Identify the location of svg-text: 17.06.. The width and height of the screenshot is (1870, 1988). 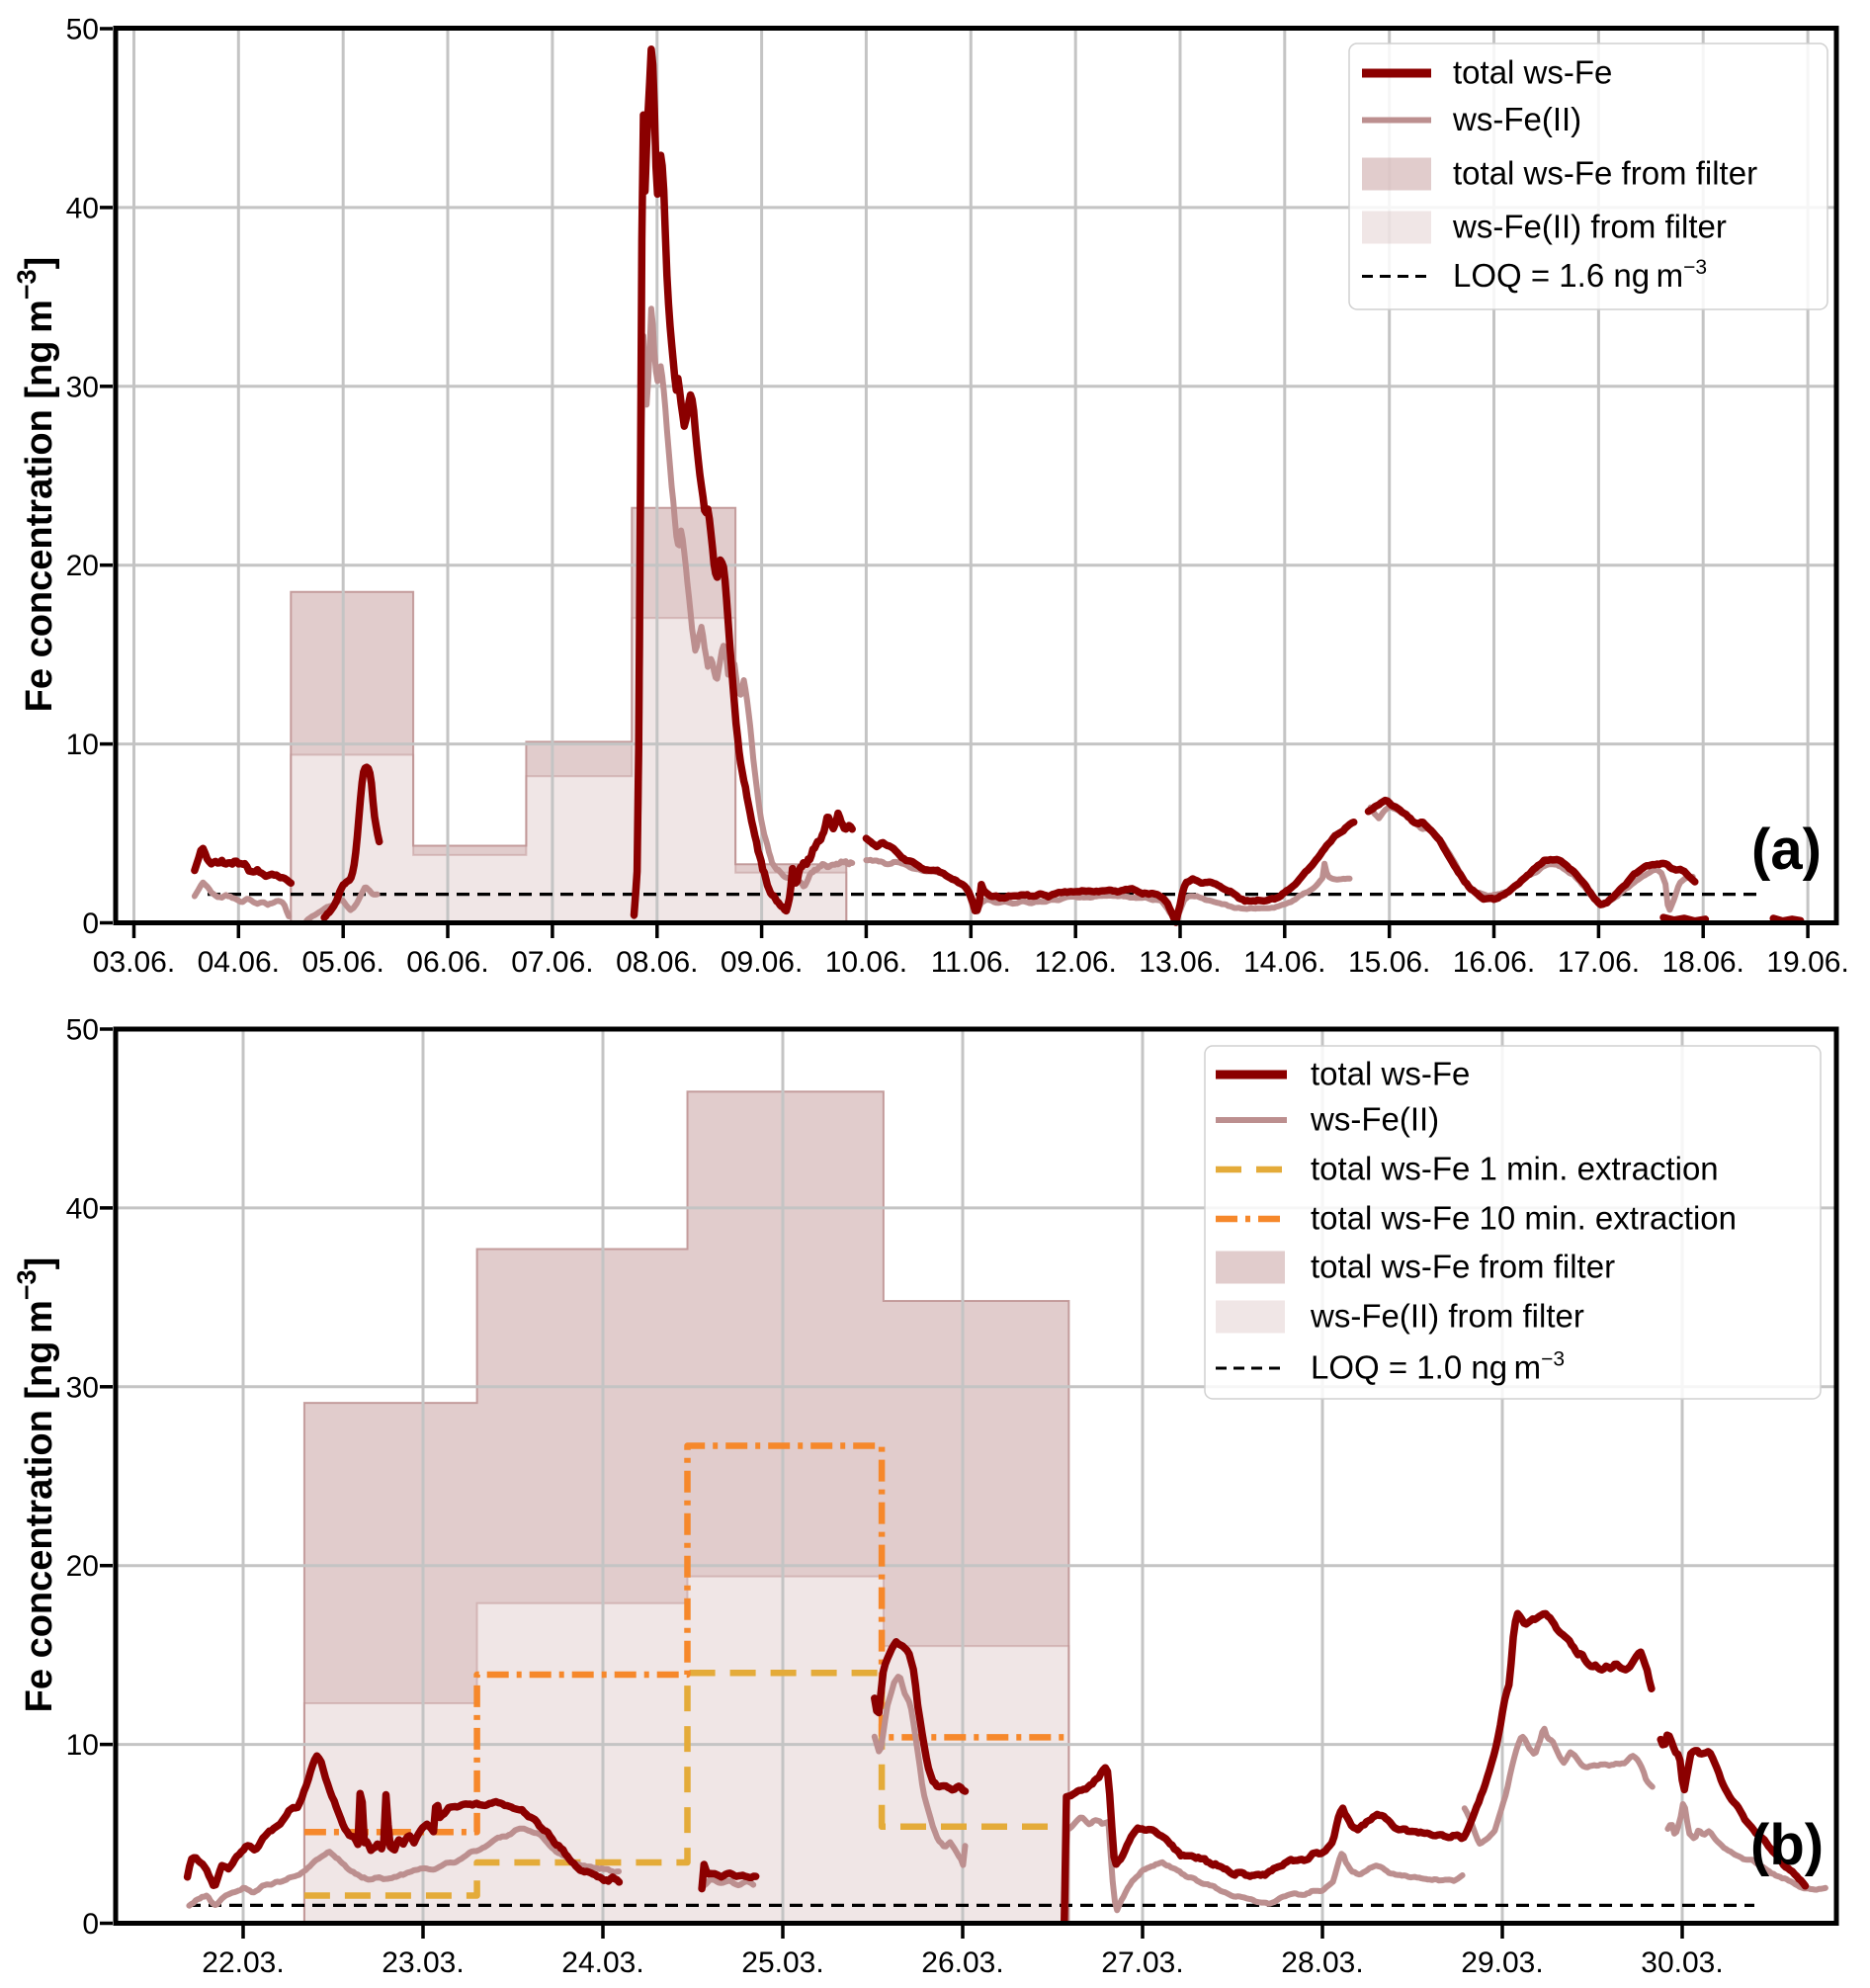
(1599, 962).